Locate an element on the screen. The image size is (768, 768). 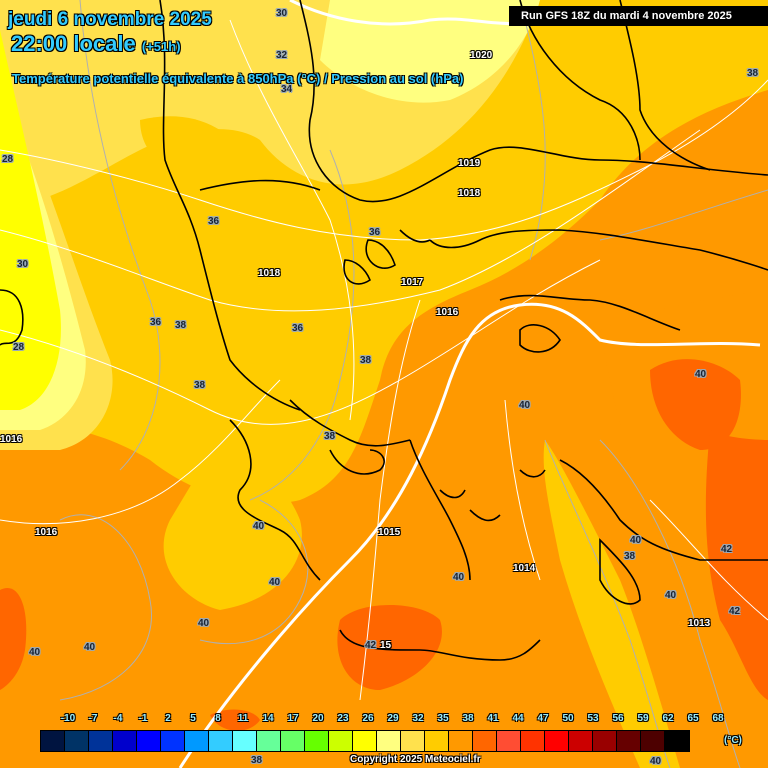
colorbar-tick-label: 47 is located at coordinates (543, 718).